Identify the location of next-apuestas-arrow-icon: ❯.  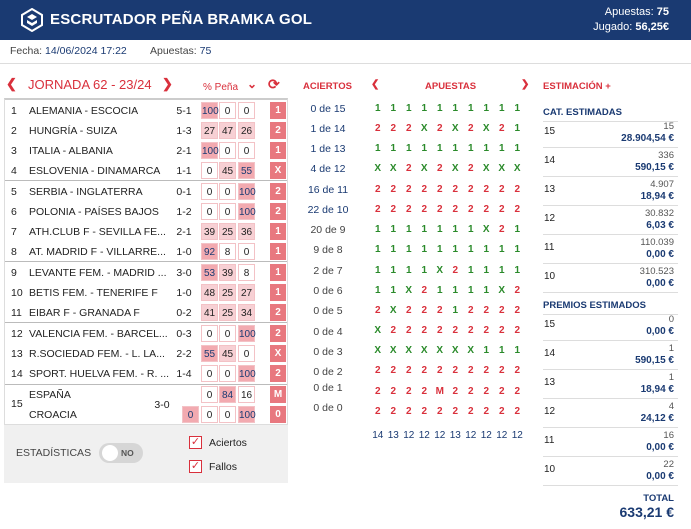
(525, 84).